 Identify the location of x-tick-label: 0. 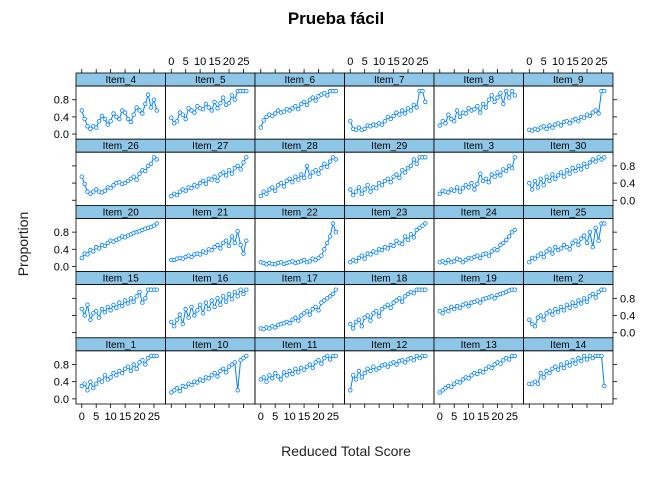
(529, 62).